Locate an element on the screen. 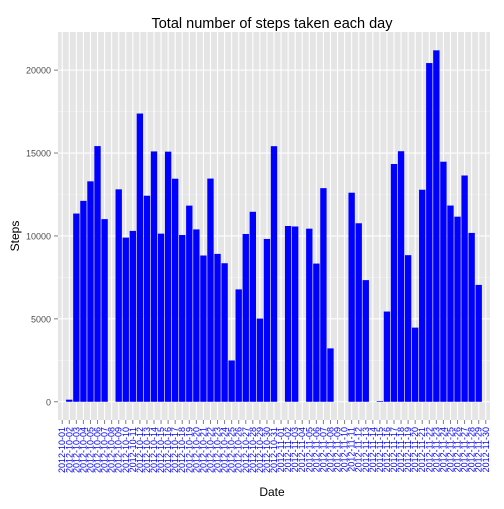  x-tick-label: 2012-11-21 is located at coordinates (422, 449).